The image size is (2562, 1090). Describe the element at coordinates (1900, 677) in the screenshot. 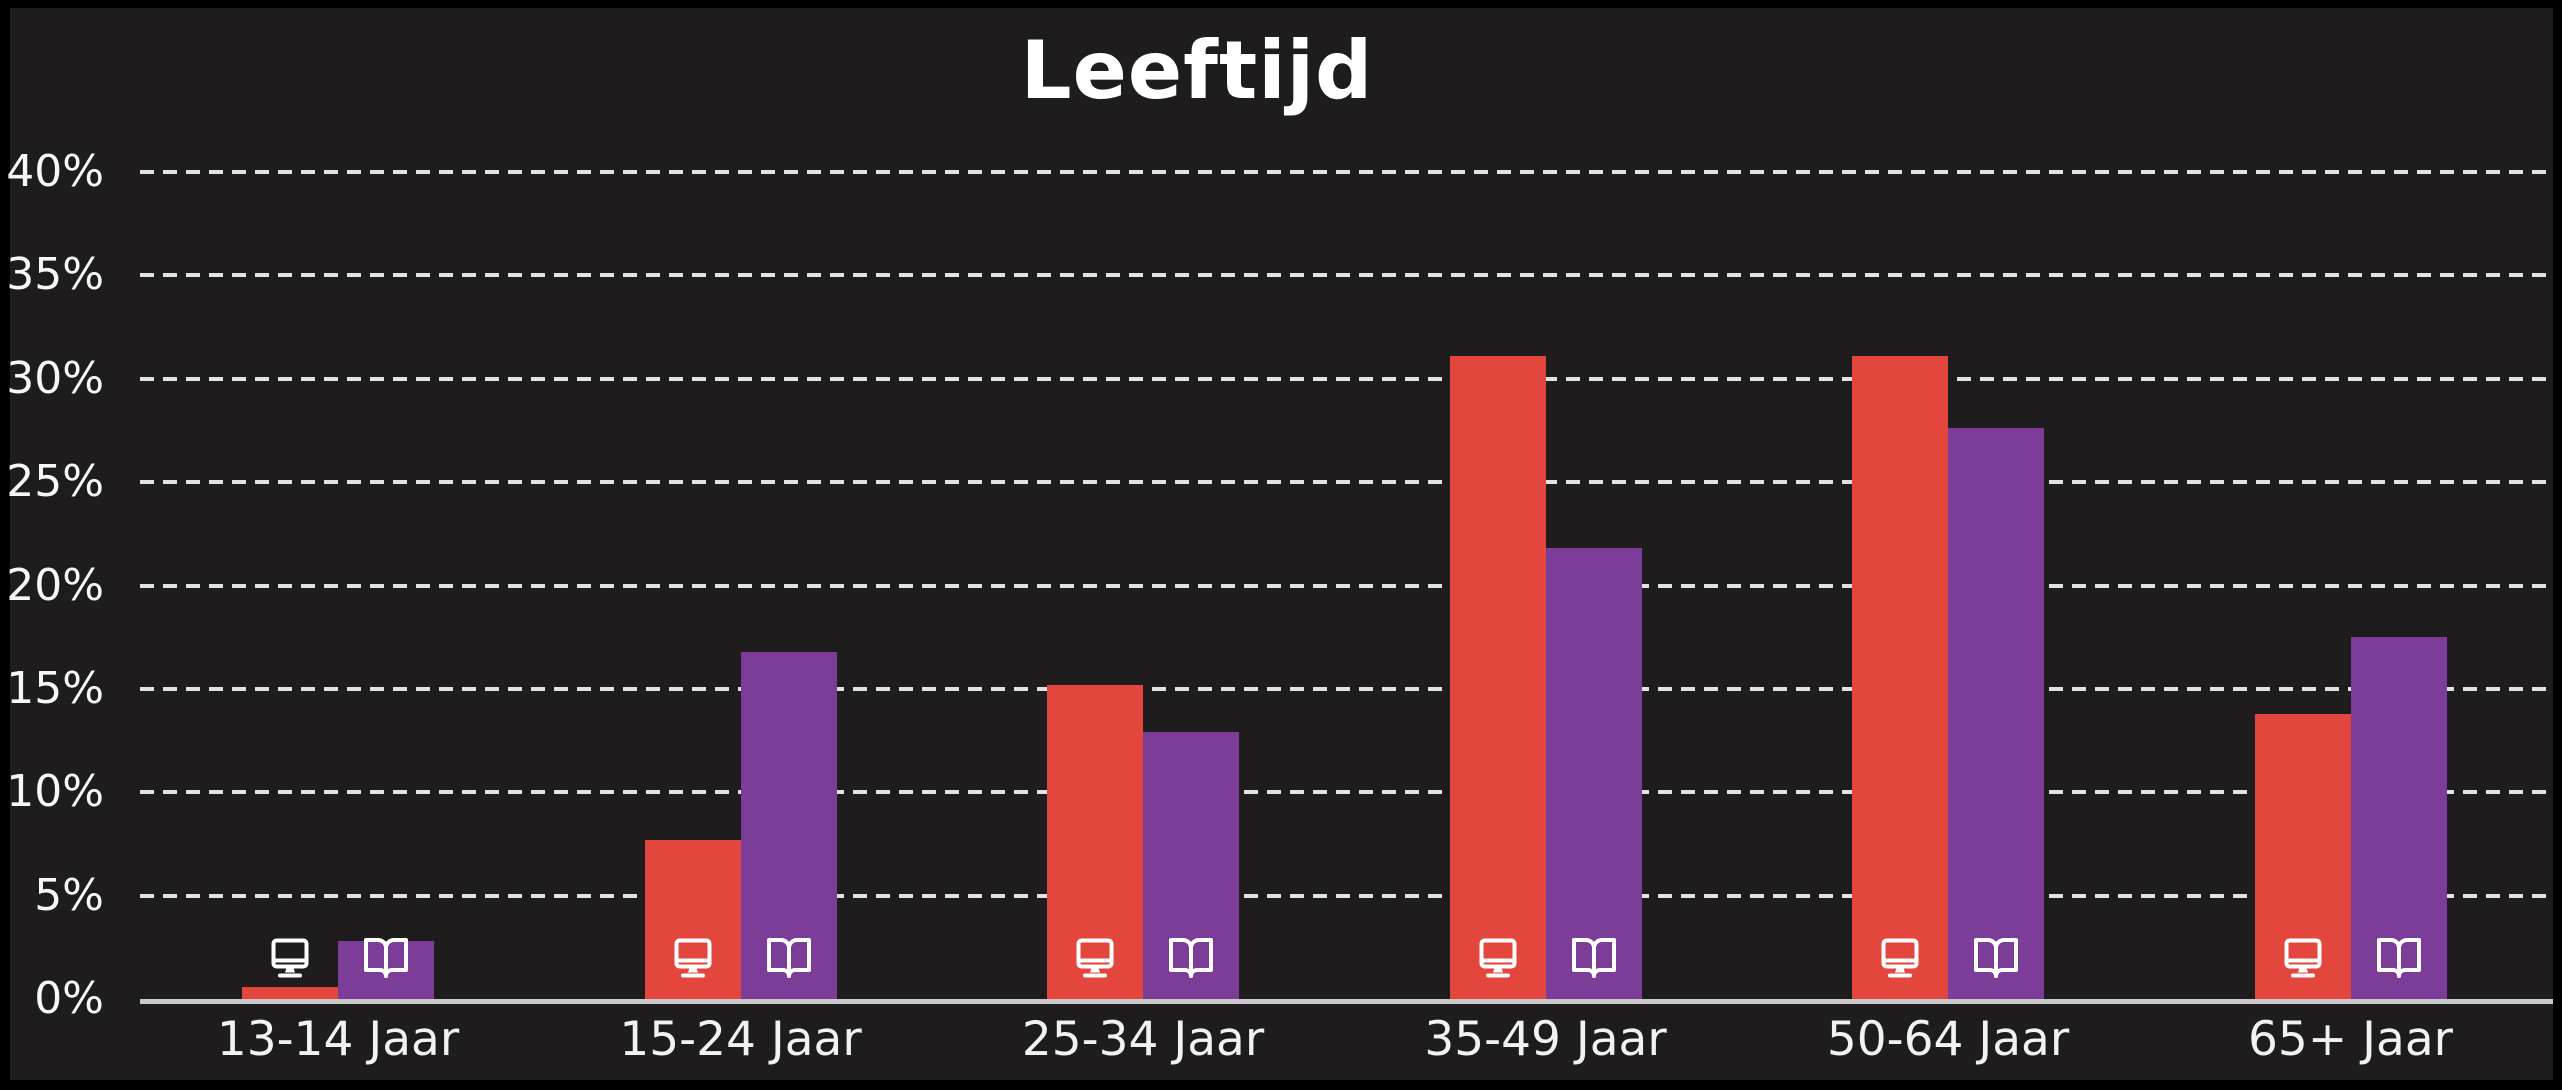

I see `bar-monitor-50-64-jaar` at that location.